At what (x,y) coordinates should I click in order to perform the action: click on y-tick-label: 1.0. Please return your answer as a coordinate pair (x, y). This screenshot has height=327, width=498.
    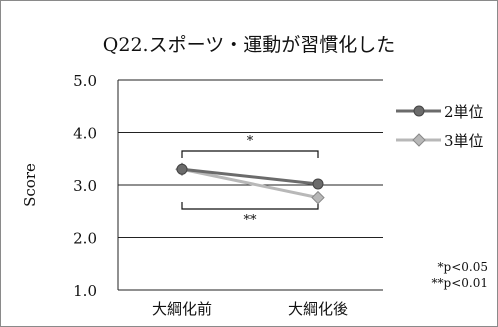
    Looking at the image, I should click on (85, 291).